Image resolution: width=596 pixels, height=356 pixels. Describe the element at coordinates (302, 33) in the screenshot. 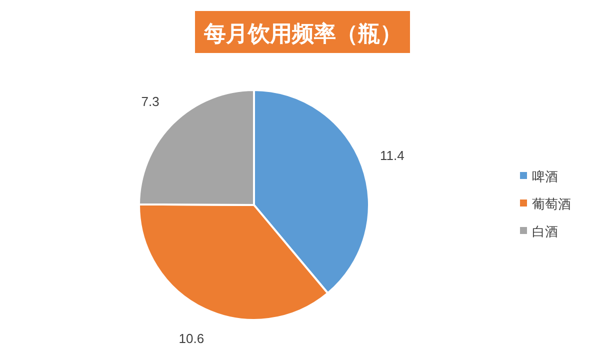

I see `chart-title: 每月饮用频率（瓶）` at that location.